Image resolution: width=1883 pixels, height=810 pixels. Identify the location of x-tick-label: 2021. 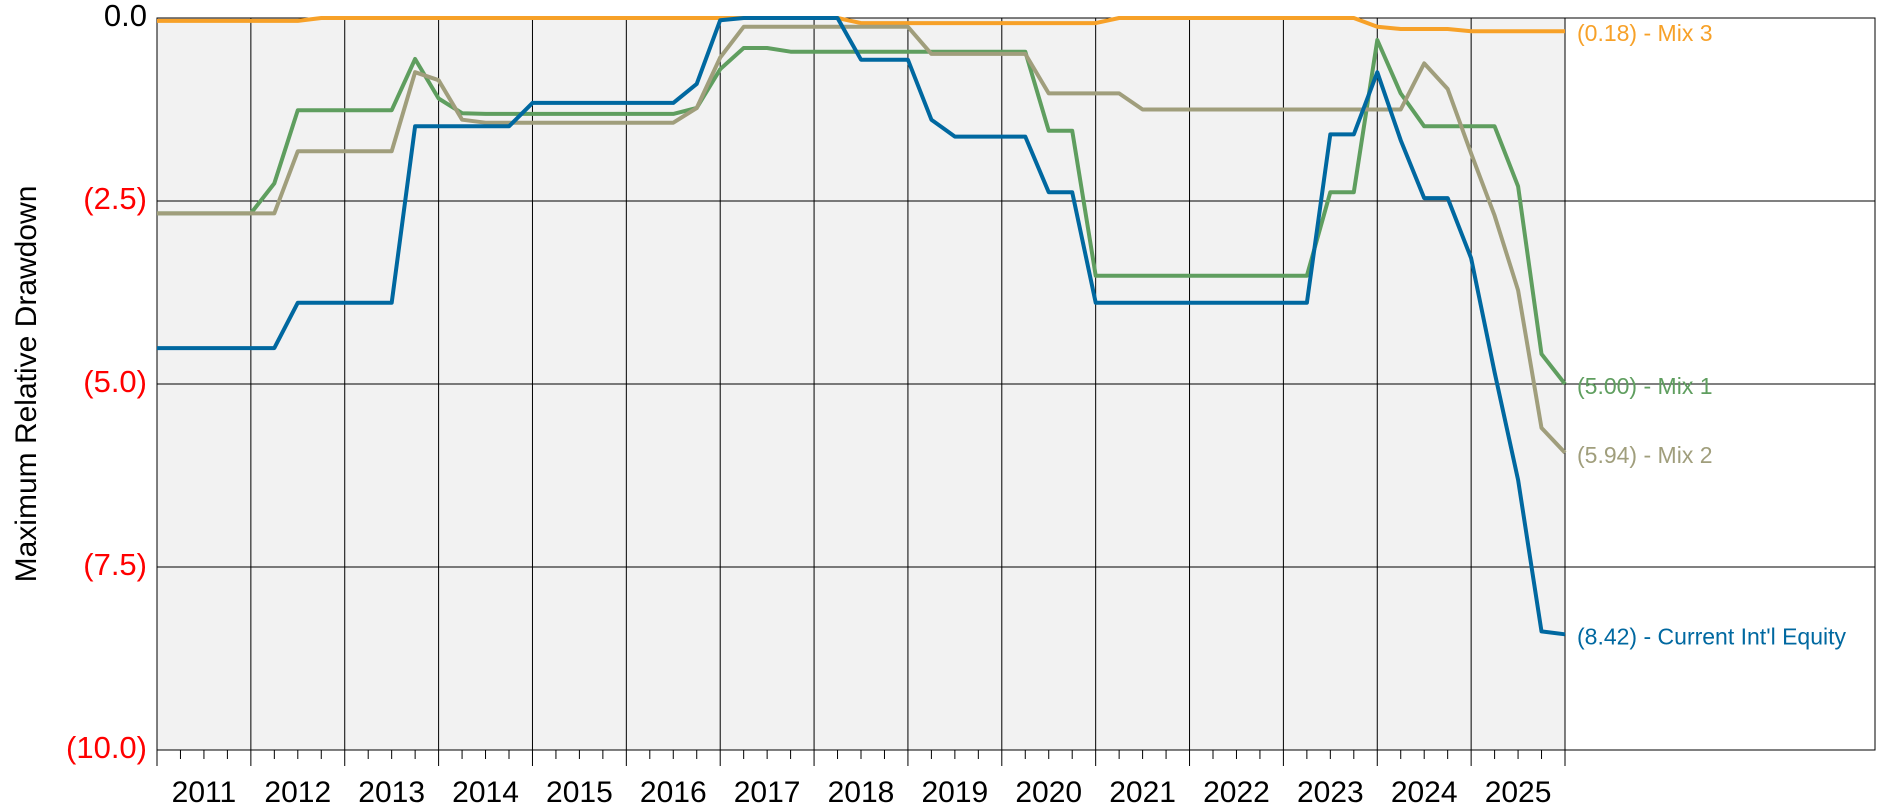
(1142, 792).